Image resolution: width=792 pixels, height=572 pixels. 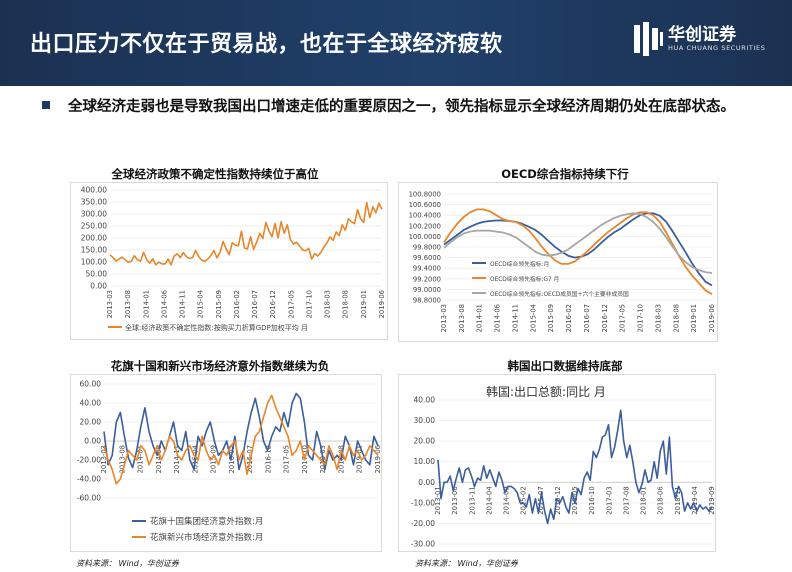 What do you see at coordinates (328, 304) in the screenshot?
I see `x-tick-label: 2018-03` at bounding box center [328, 304].